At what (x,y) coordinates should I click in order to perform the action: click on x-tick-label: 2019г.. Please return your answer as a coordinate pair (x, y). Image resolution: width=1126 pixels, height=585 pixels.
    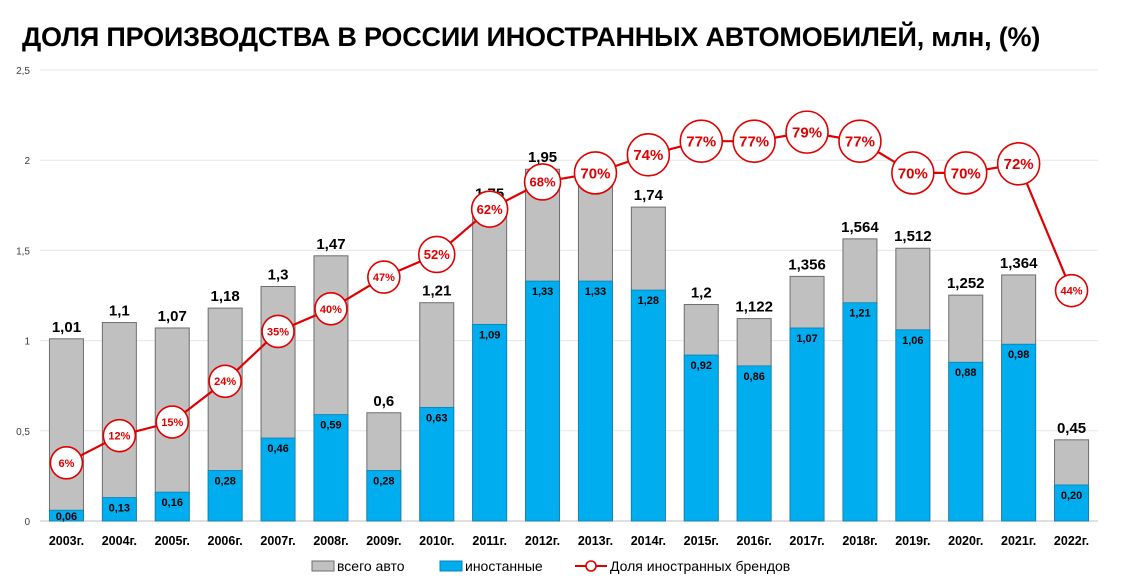
    Looking at the image, I should click on (912, 541).